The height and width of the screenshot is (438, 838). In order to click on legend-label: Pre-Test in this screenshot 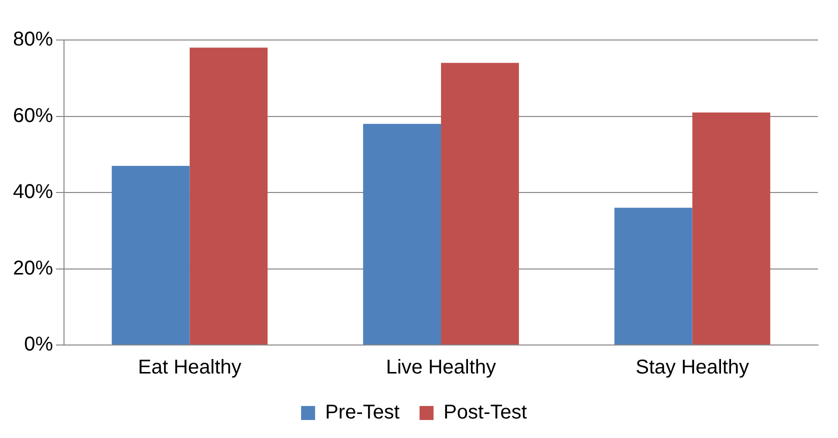, I will do `click(362, 413)`.